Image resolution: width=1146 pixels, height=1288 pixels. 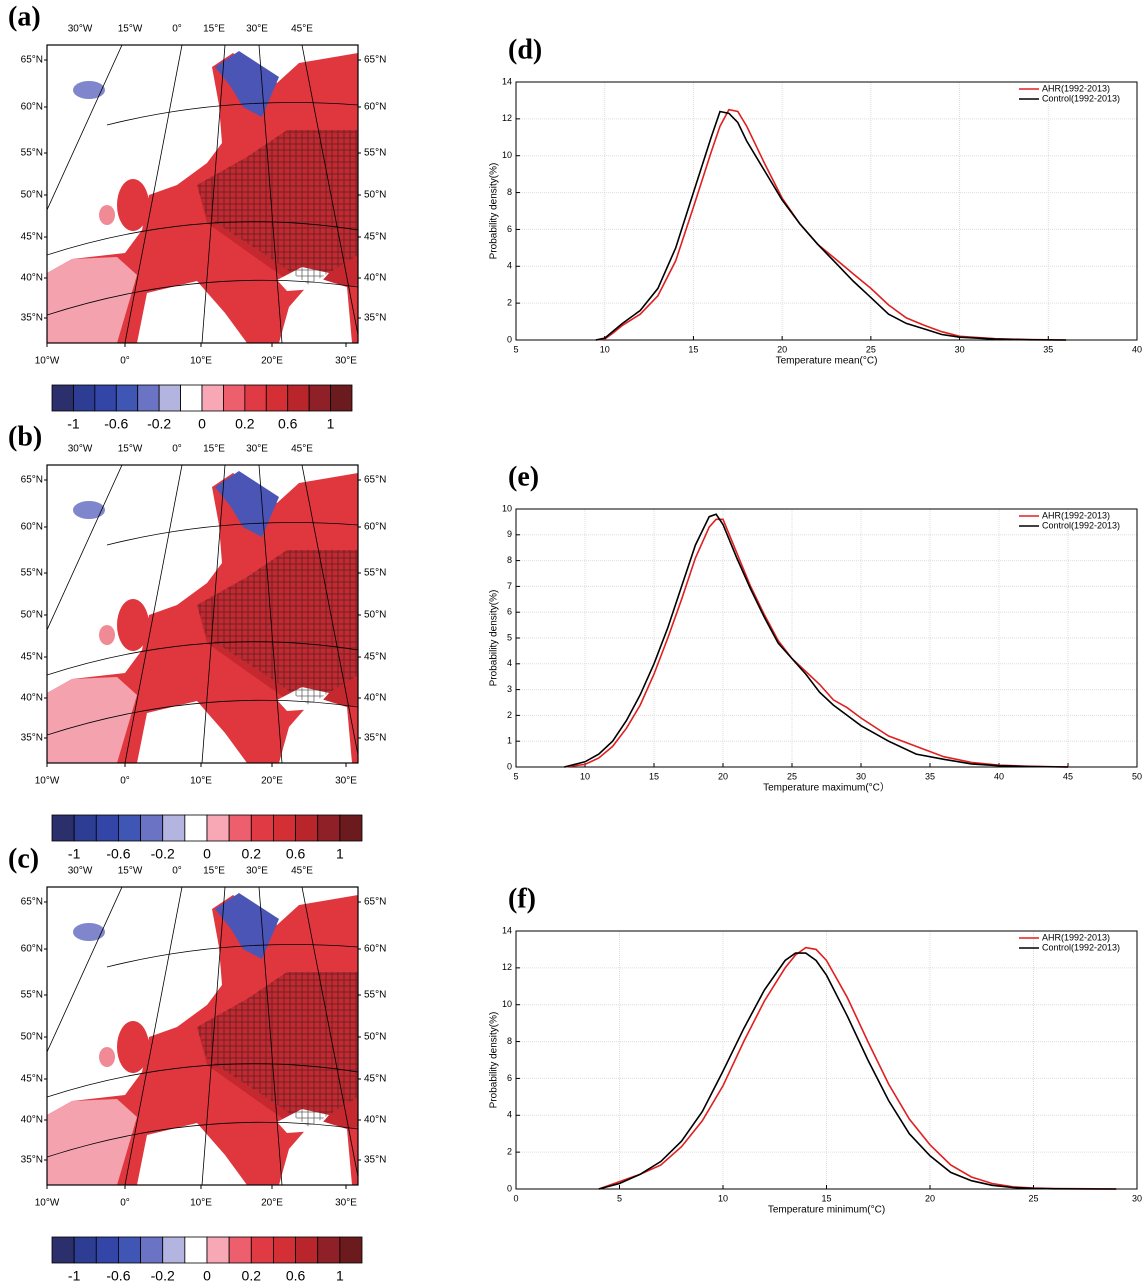 What do you see at coordinates (507, 930) in the screenshot?
I see `y-tick-label: 14` at bounding box center [507, 930].